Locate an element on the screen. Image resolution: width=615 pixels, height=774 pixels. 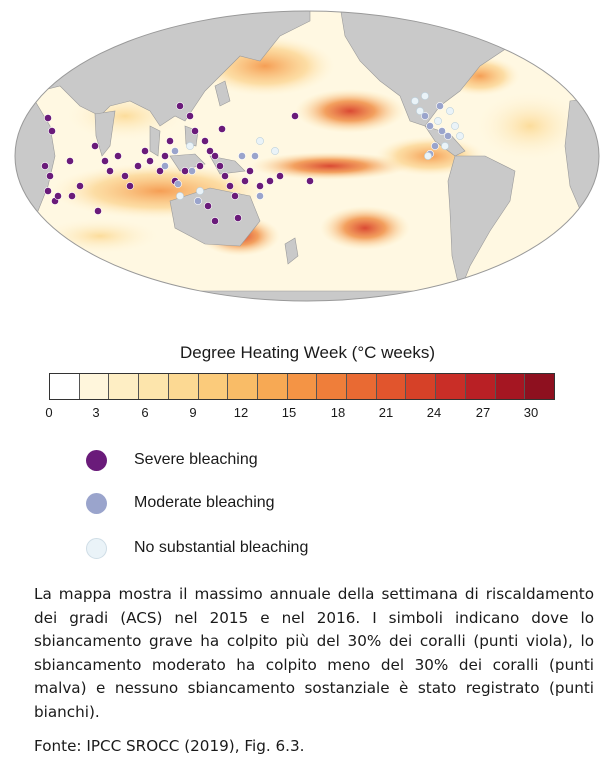
color-scale is located at coordinates (302, 386).